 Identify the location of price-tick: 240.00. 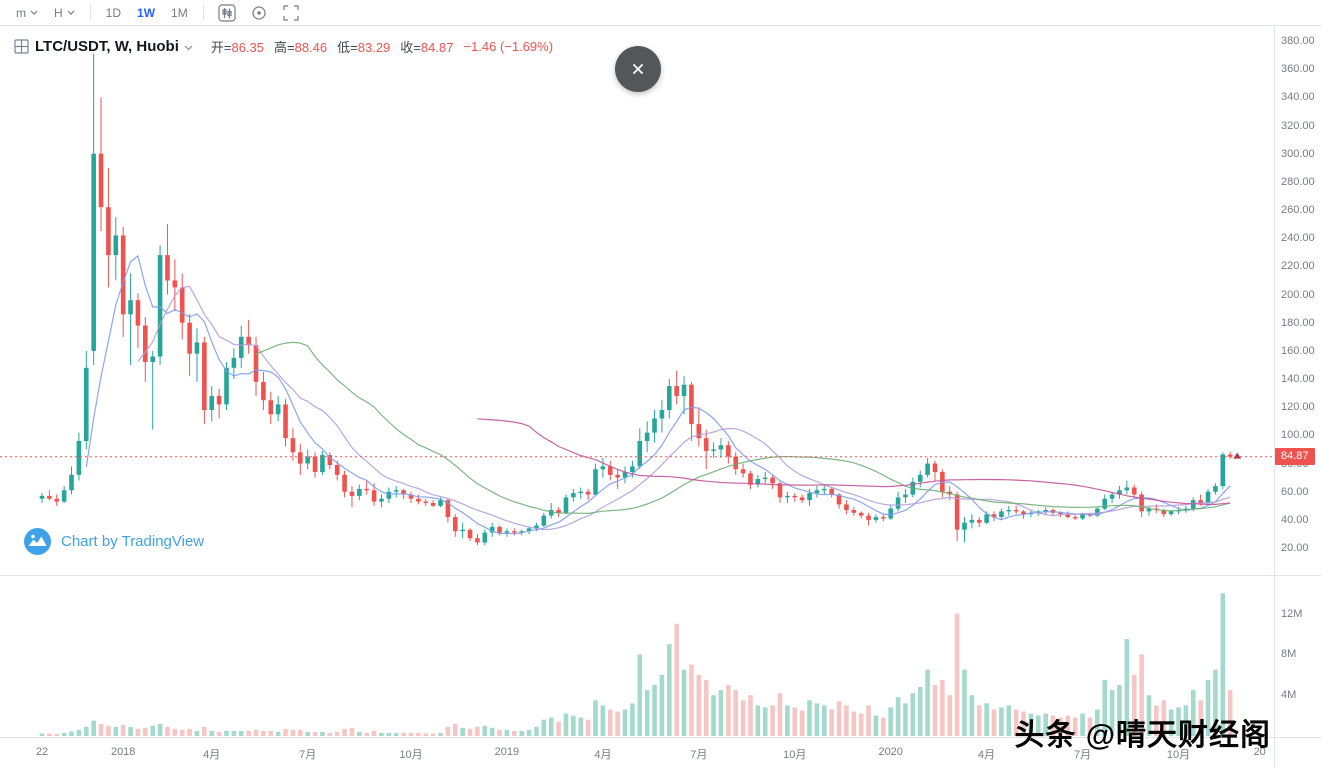
(1298, 238).